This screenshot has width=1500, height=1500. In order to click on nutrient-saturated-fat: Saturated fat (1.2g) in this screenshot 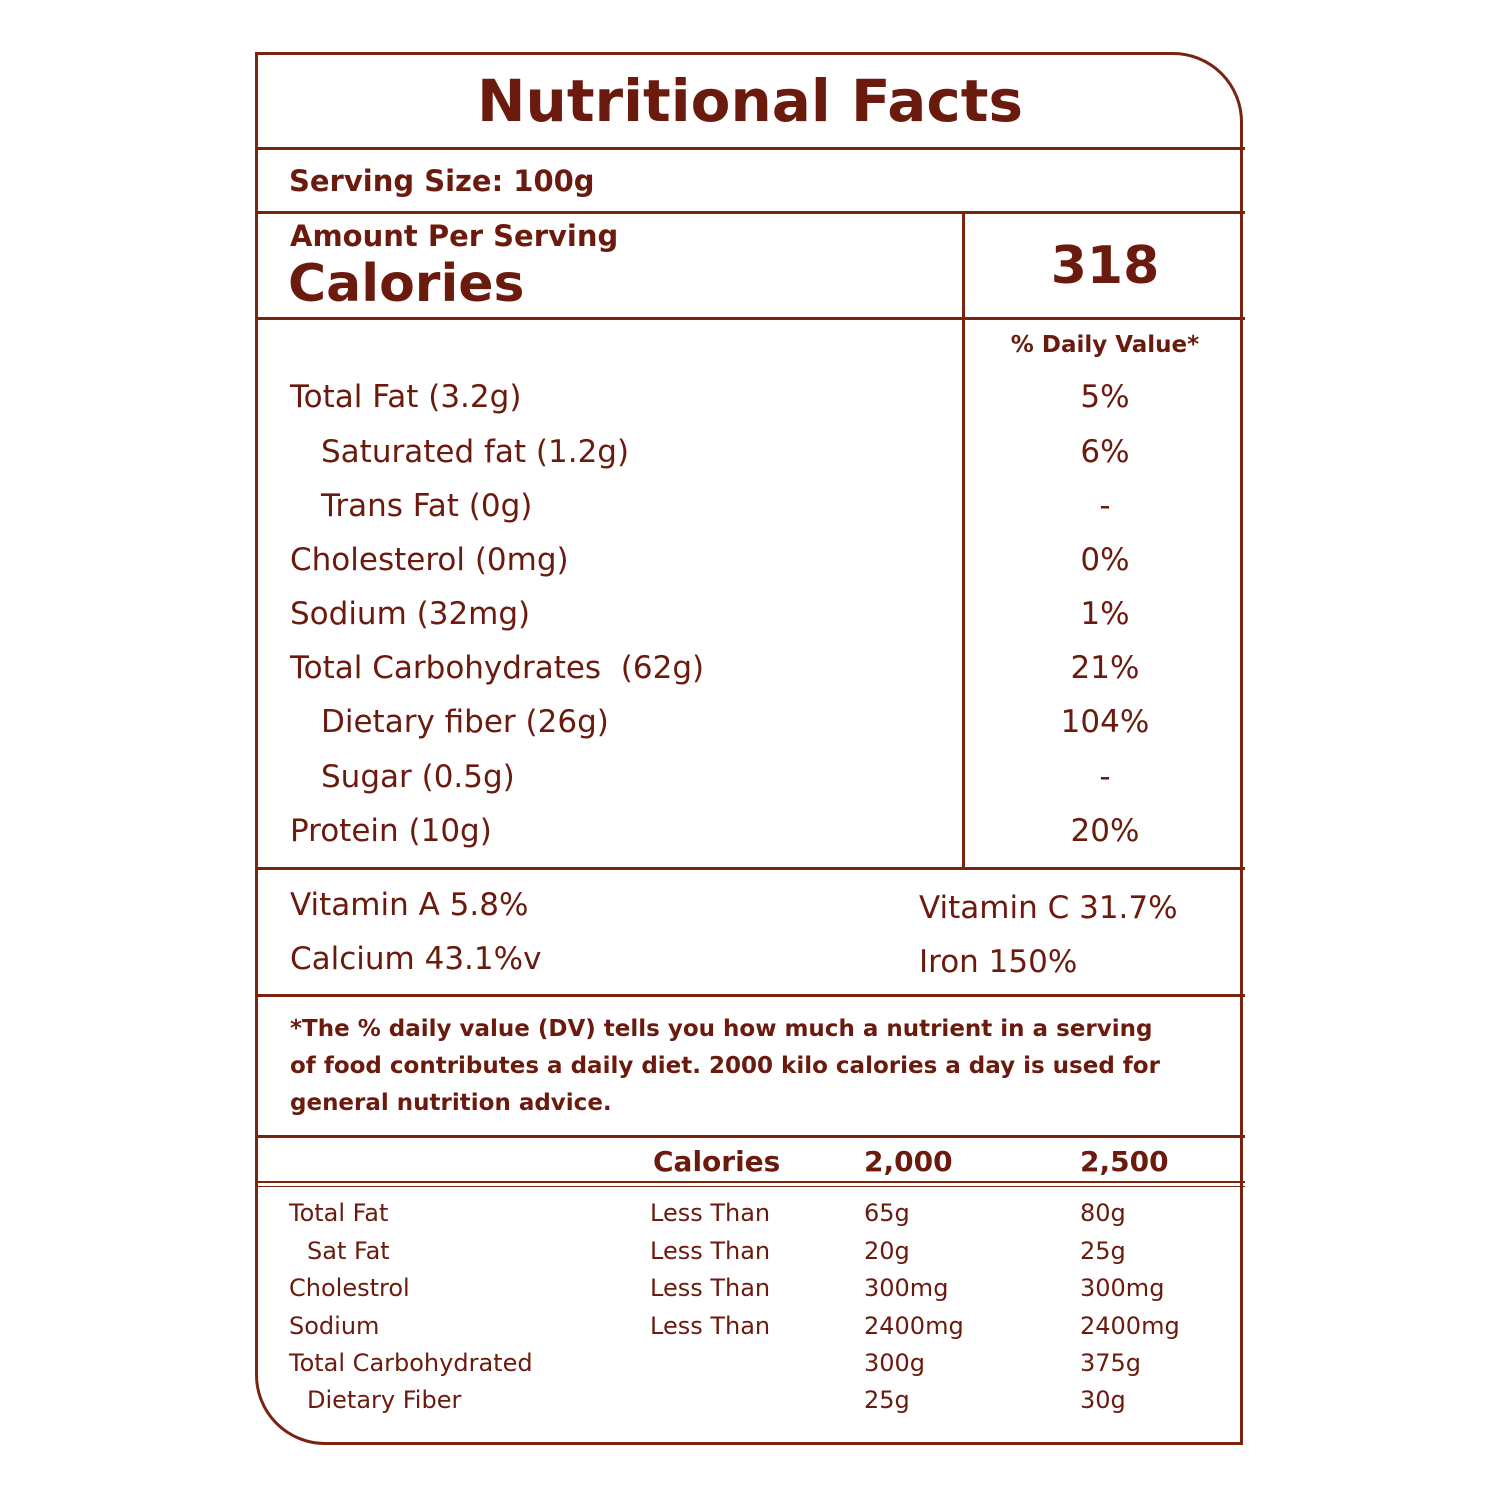, I will do `click(475, 452)`.